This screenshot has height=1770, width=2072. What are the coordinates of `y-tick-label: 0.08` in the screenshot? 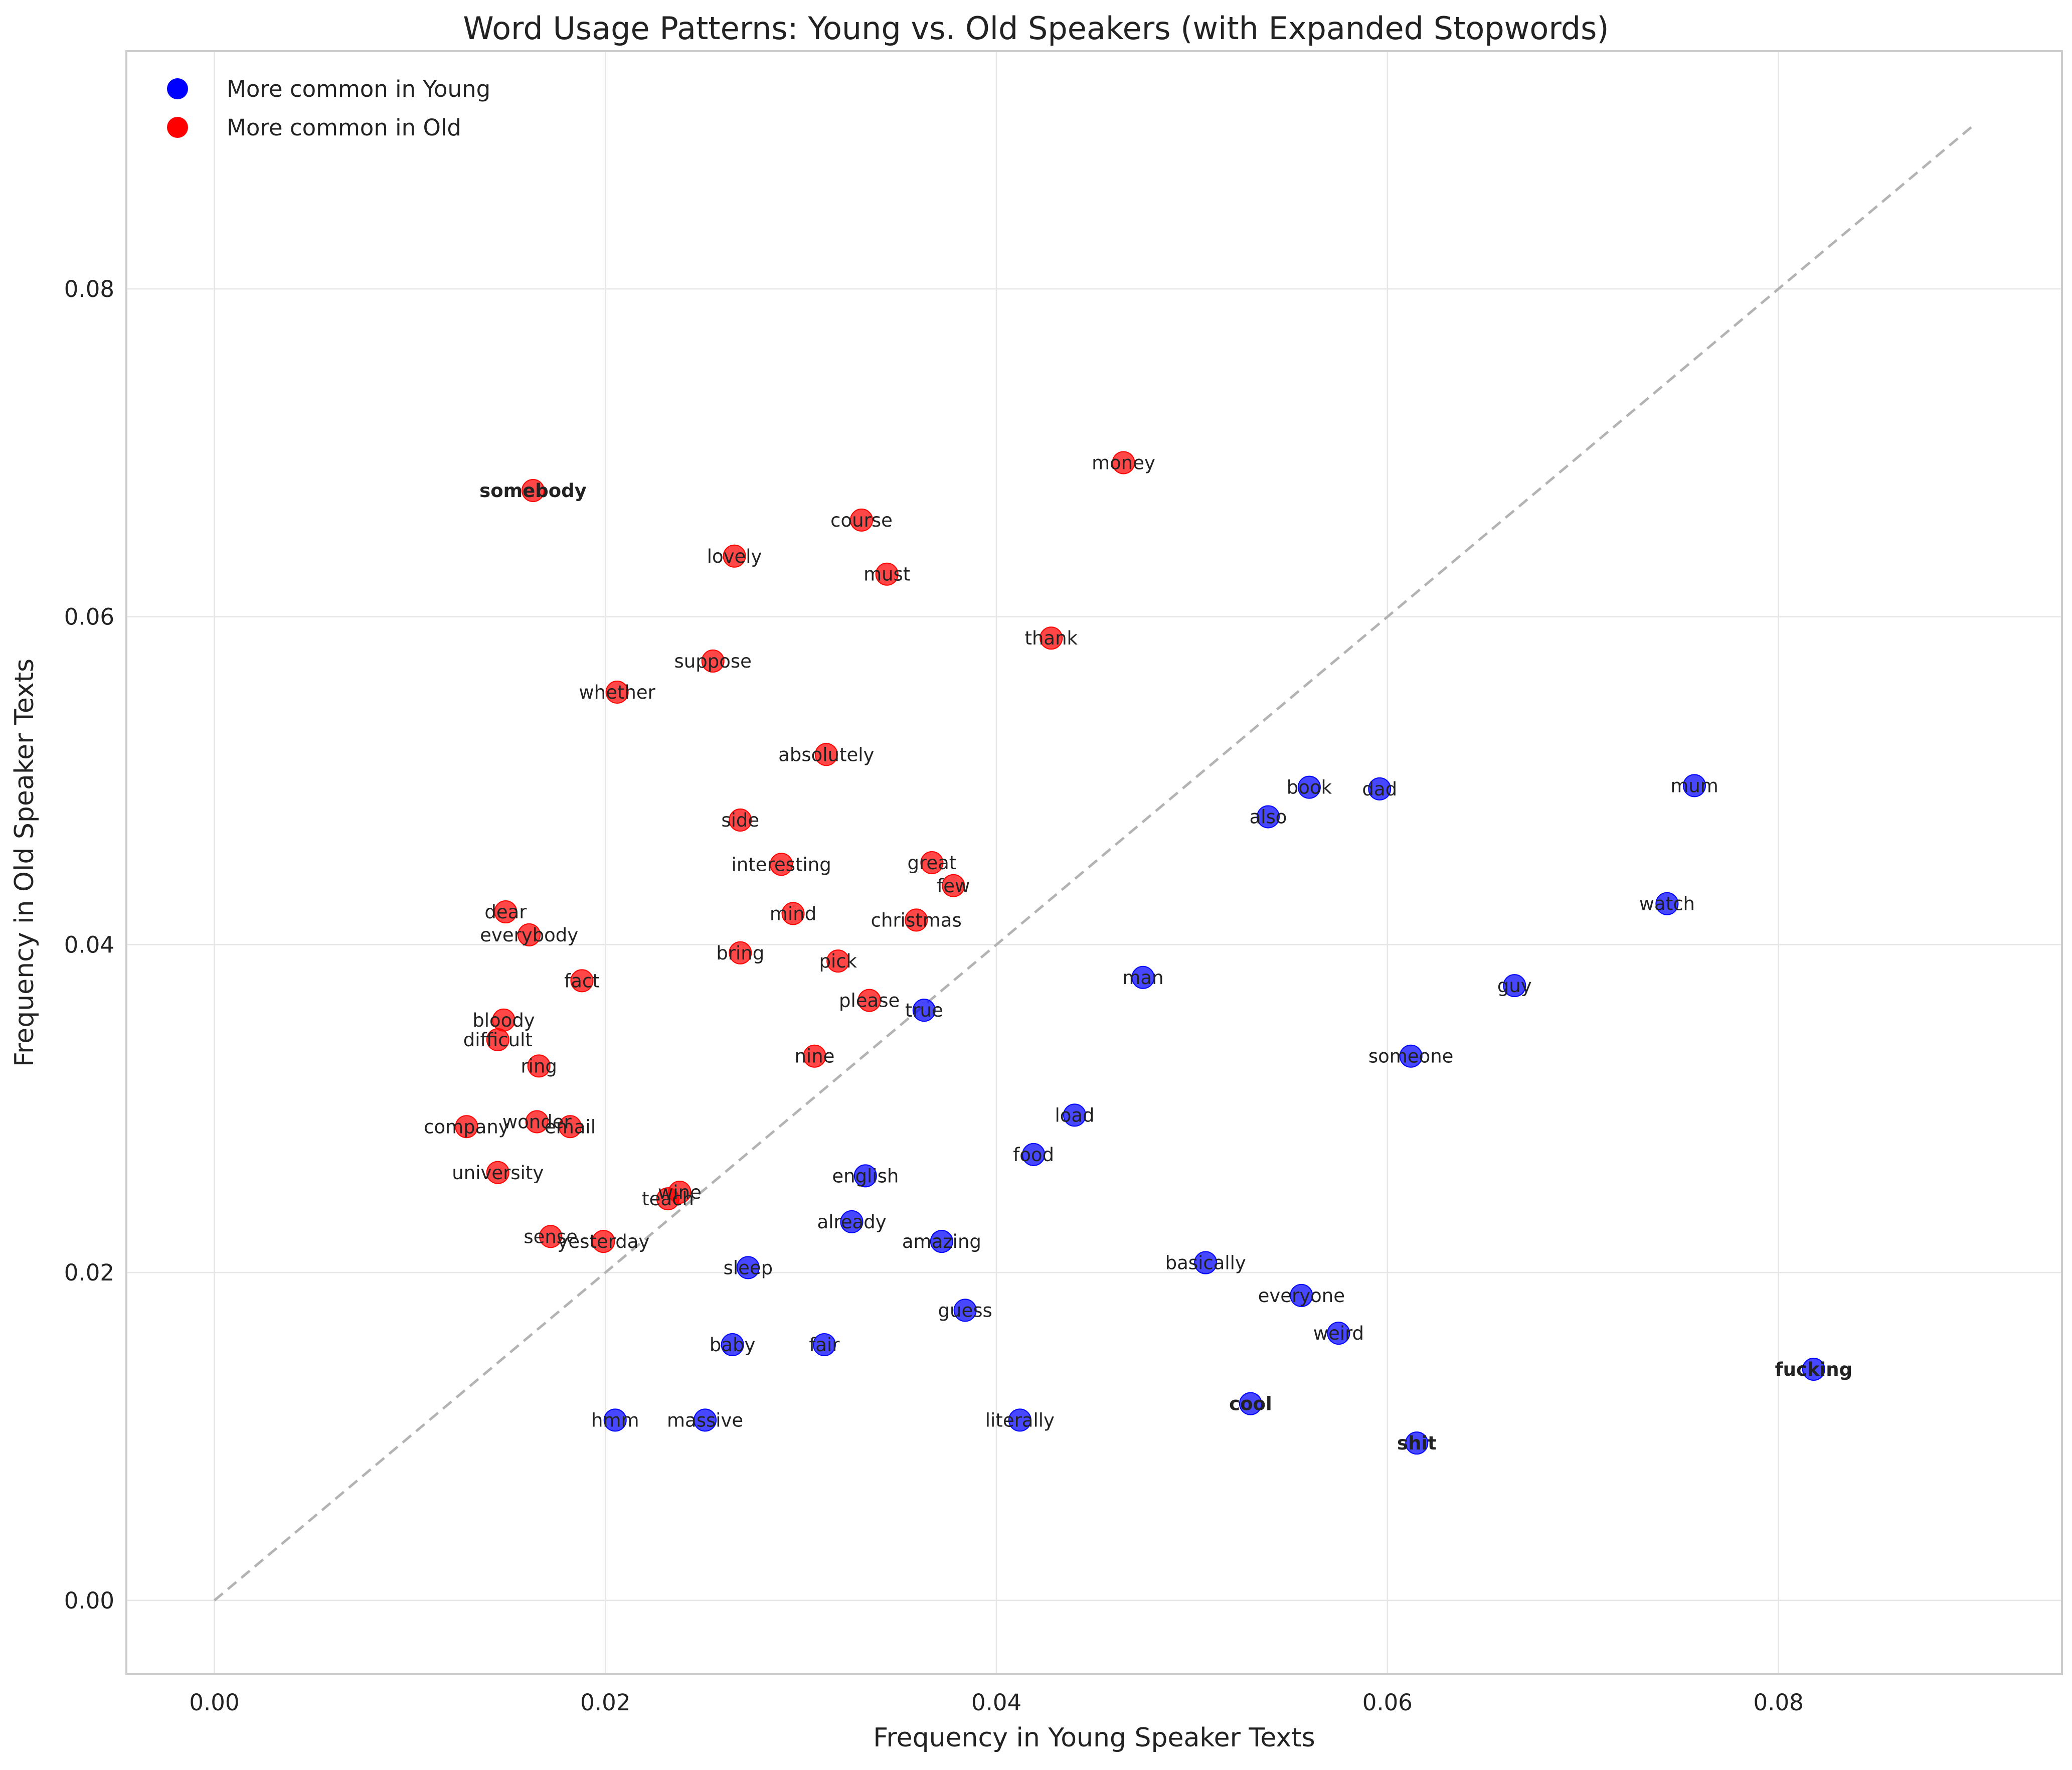 It's located at (89, 289).